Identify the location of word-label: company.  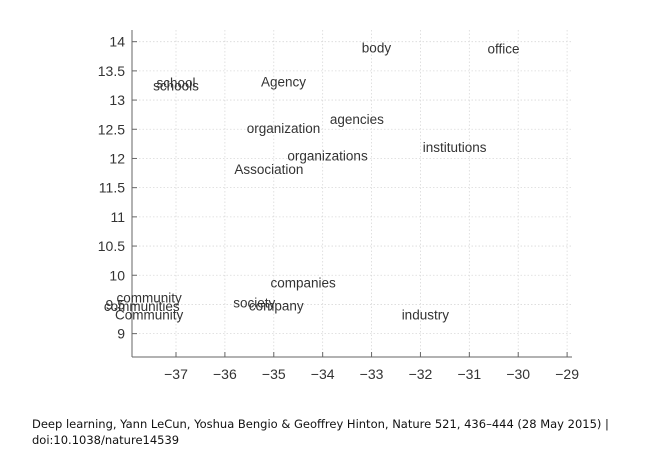
(276, 306).